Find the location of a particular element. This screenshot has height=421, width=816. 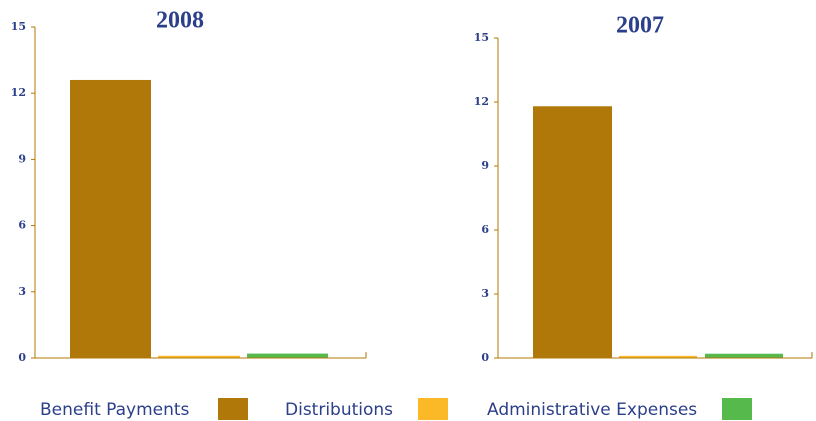

legend-label: Administrative Expenses is located at coordinates (592, 410).